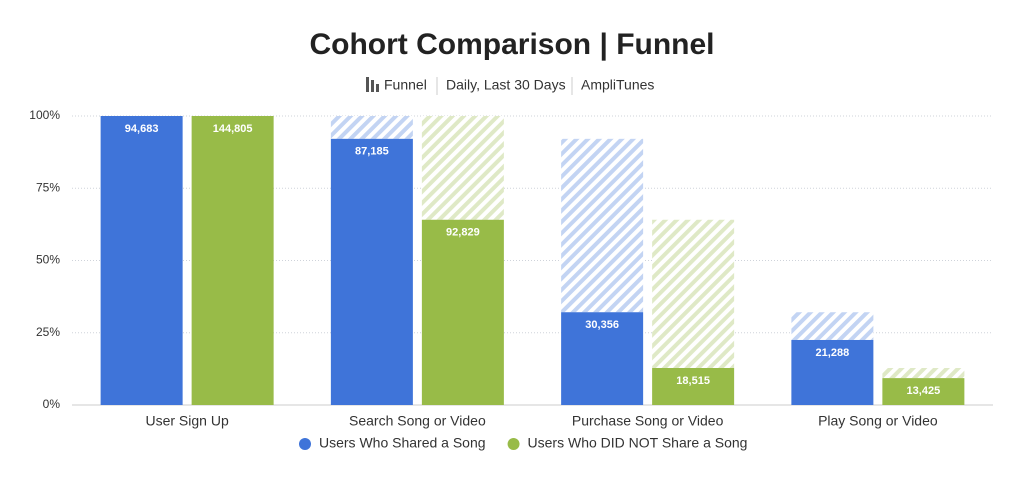 The width and height of the screenshot is (1024, 481). I want to click on subtitle-icon, so click(372, 84).